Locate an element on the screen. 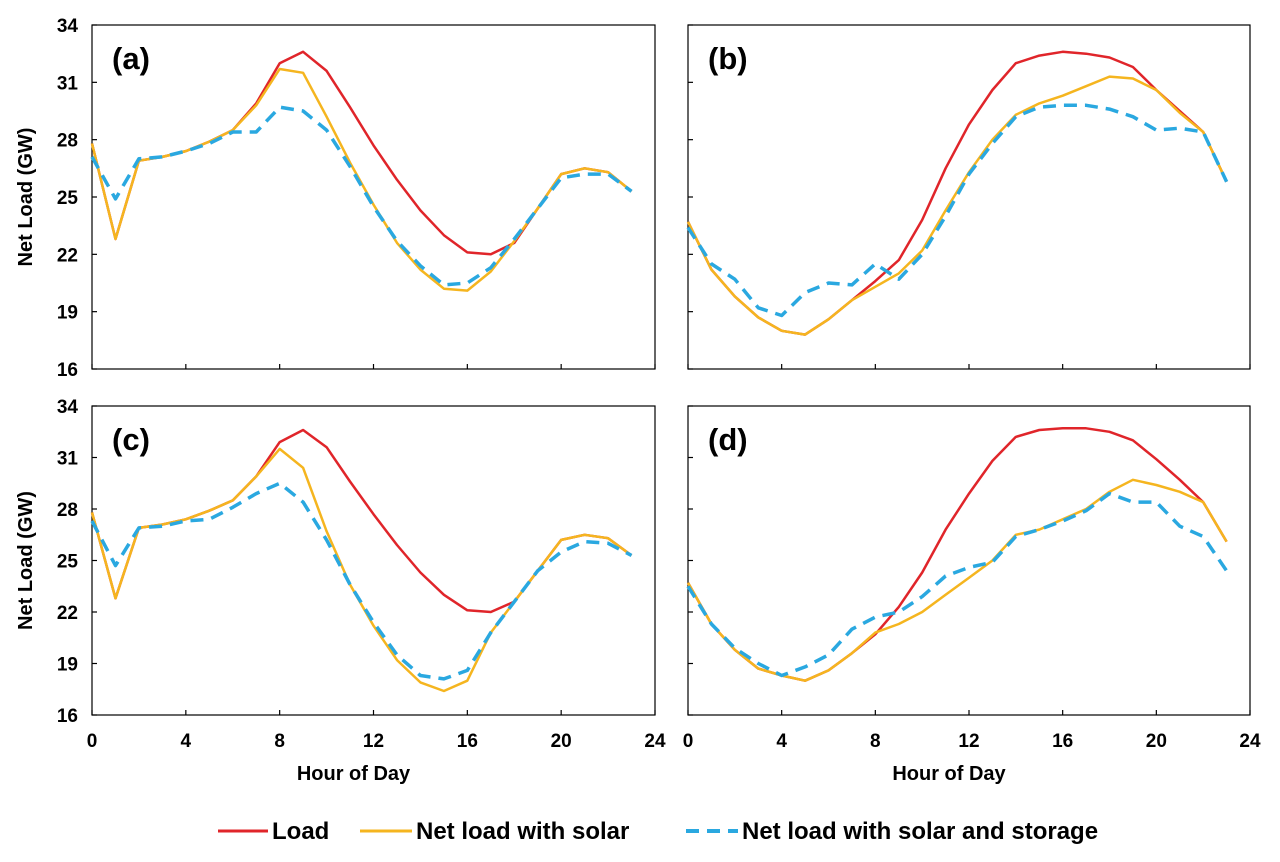 The height and width of the screenshot is (862, 1280). legend-label: Load is located at coordinates (300, 831).